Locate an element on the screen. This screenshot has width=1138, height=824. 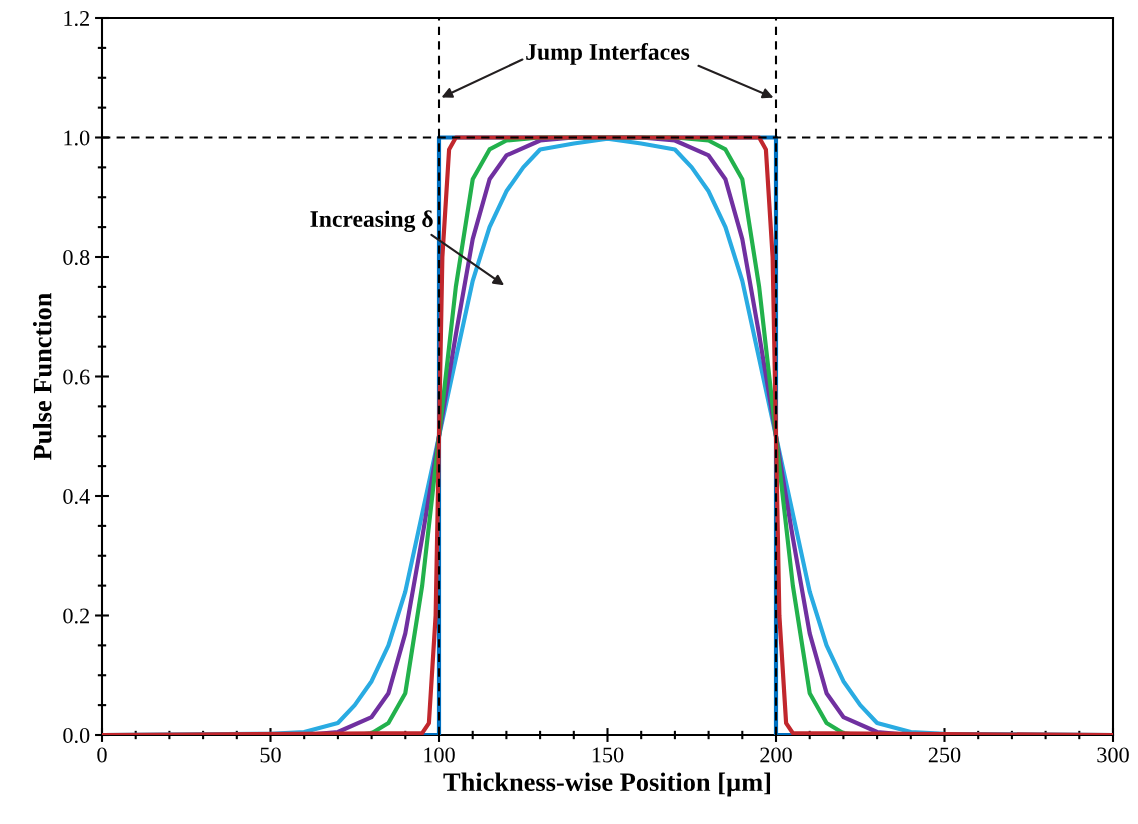
x-tick-label: 250 is located at coordinates (944, 755).